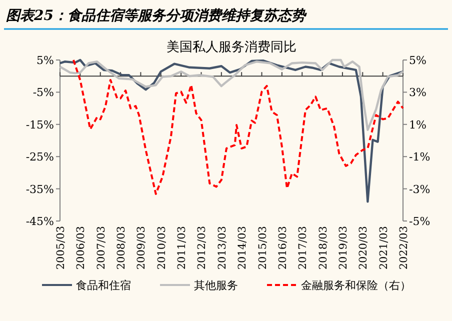 This screenshot has width=452, height=321. I want to click on x-tick-label: 2012/03, so click(202, 248).